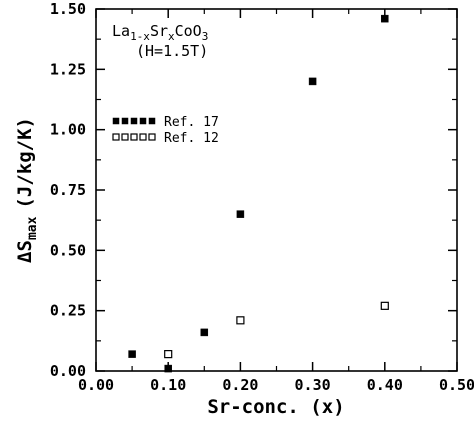 The image size is (474, 424). What do you see at coordinates (25, 163) in the screenshot?
I see `y-axis-title-units: (J/kg/K)` at bounding box center [25, 163].